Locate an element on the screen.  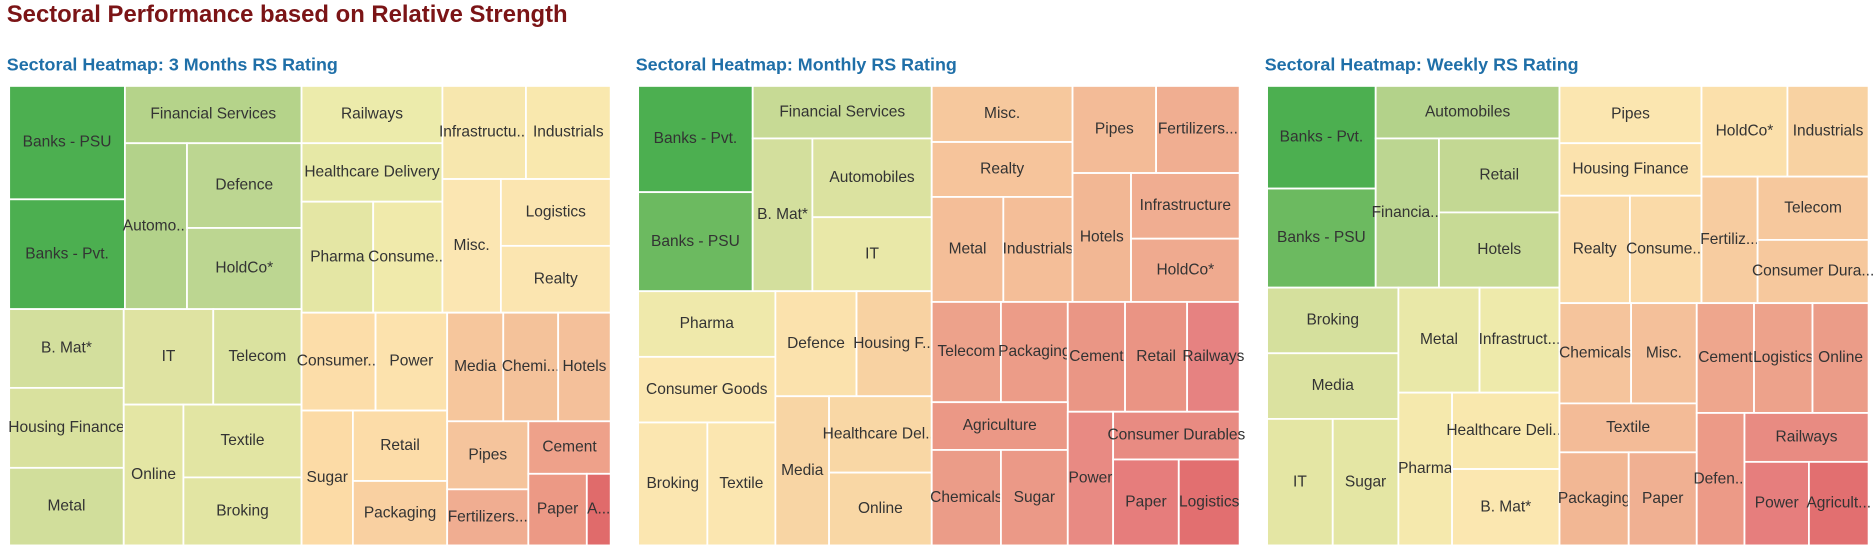
tile-label: Chemicals is located at coordinates (966, 497).